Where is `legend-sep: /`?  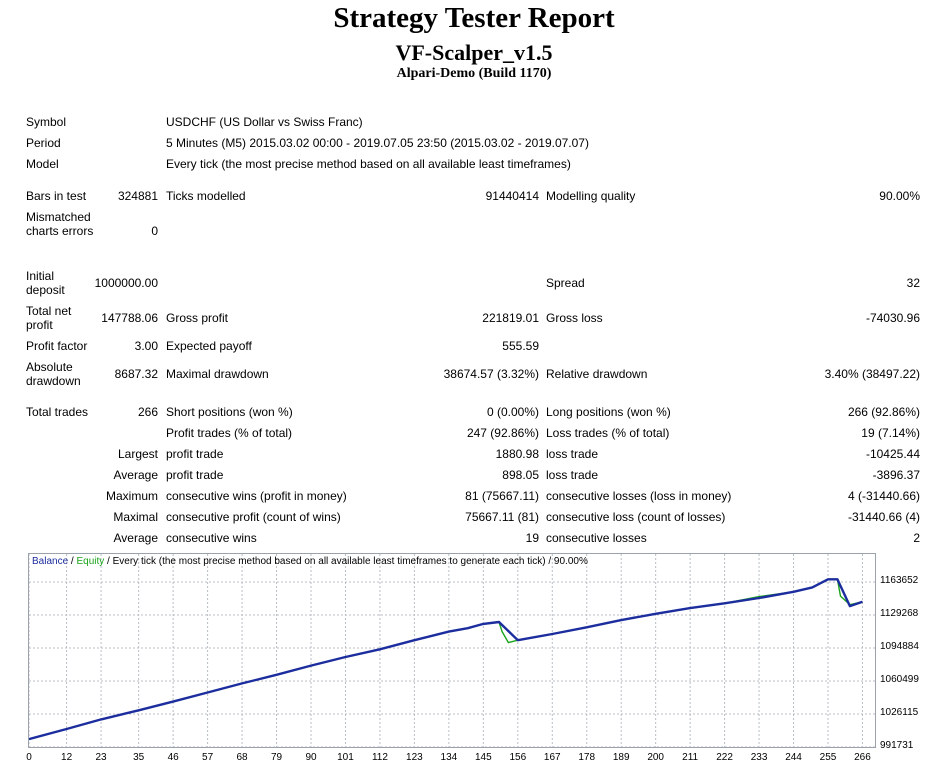
legend-sep: / is located at coordinates (72, 561).